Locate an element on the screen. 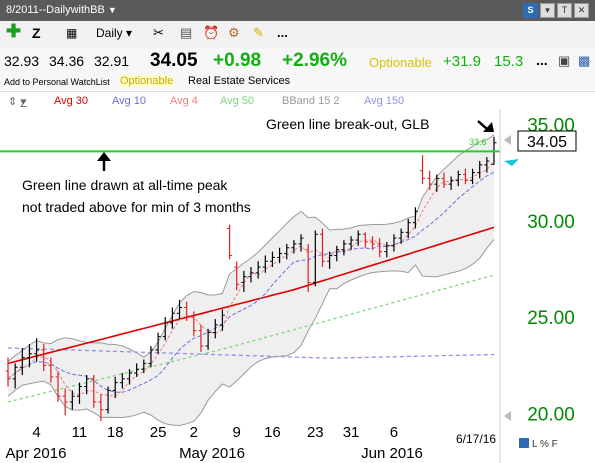  date-tick-label: 9 is located at coordinates (237, 432).